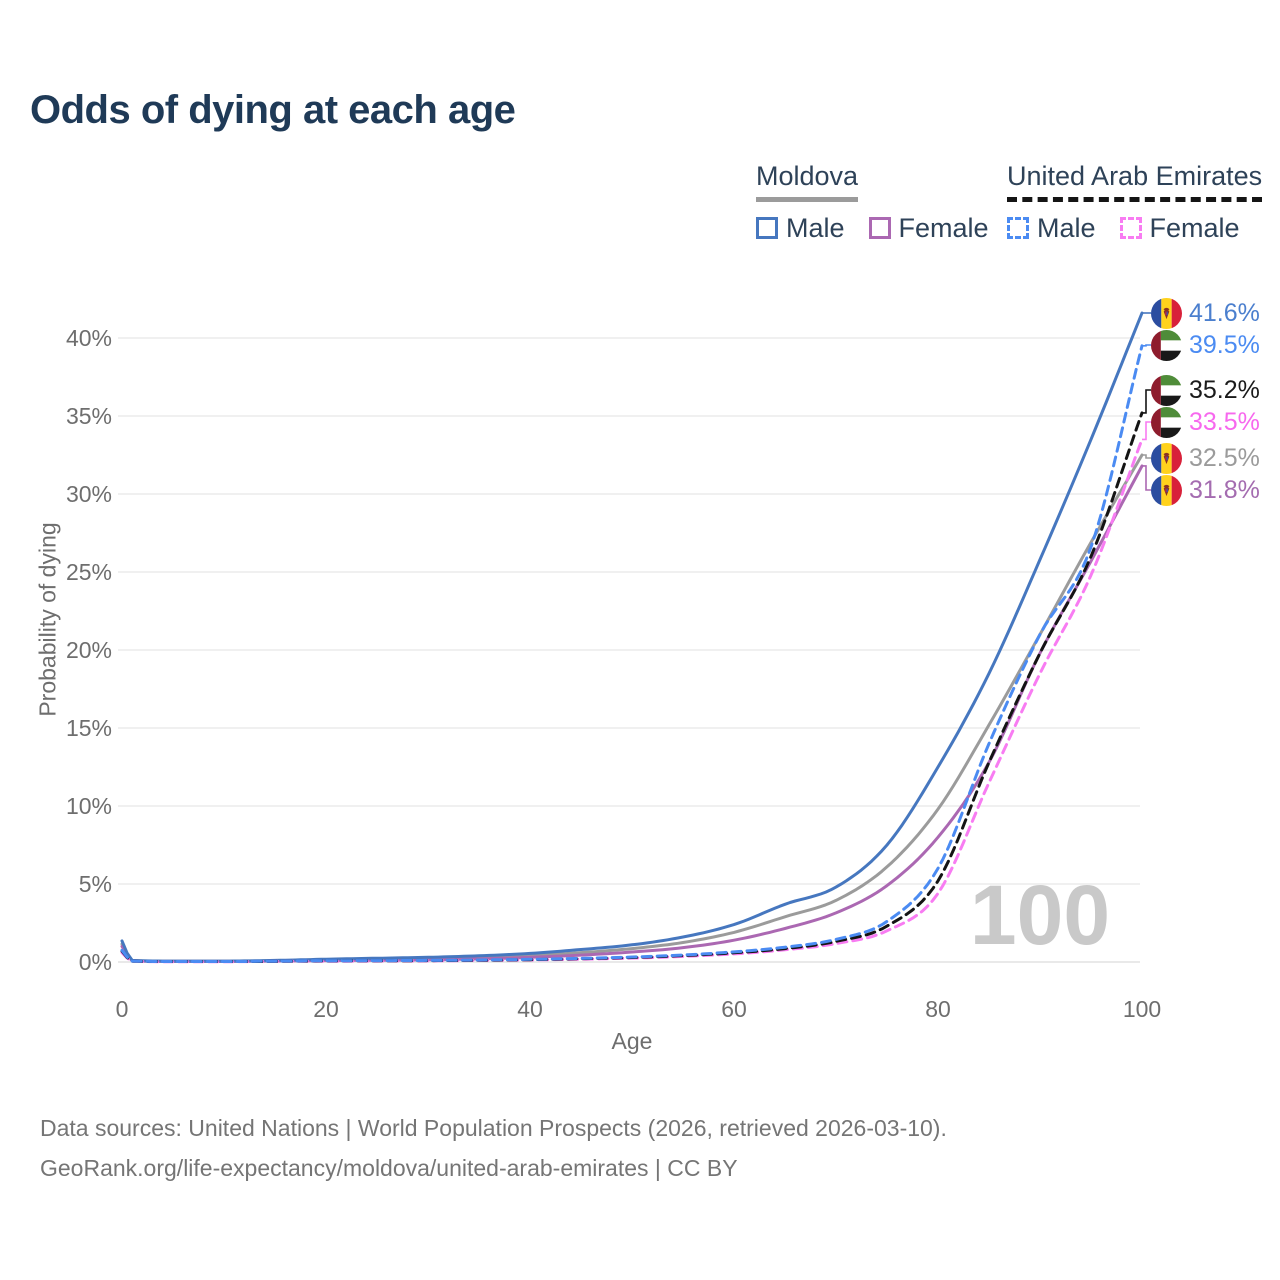  Describe the element at coordinates (1135, 181) in the screenshot. I see `legend-country-label: United Arab Emirates` at that location.